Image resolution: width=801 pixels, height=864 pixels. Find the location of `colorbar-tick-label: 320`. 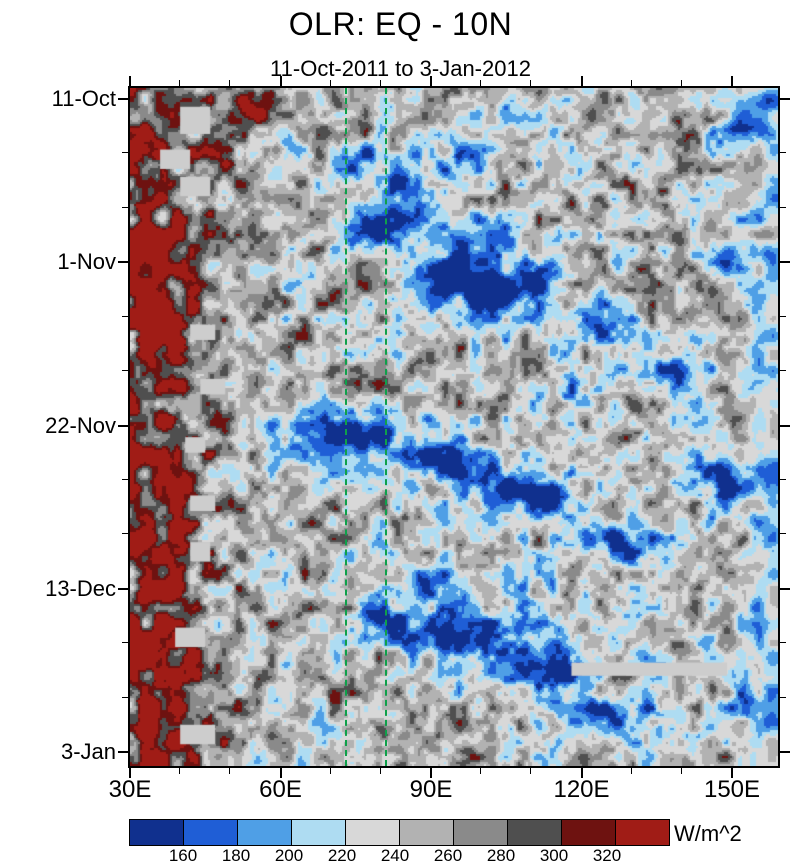

colorbar-tick-label: 320 is located at coordinates (607, 855).